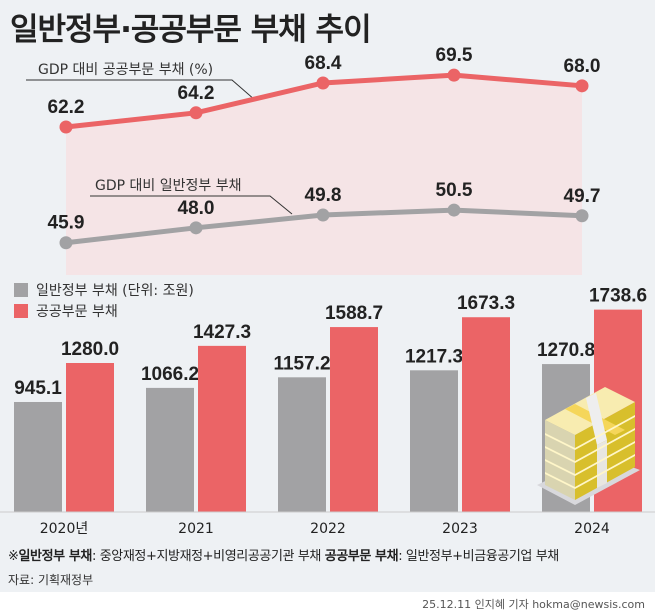  I want to click on bar-label: 1066.2, so click(170, 374).